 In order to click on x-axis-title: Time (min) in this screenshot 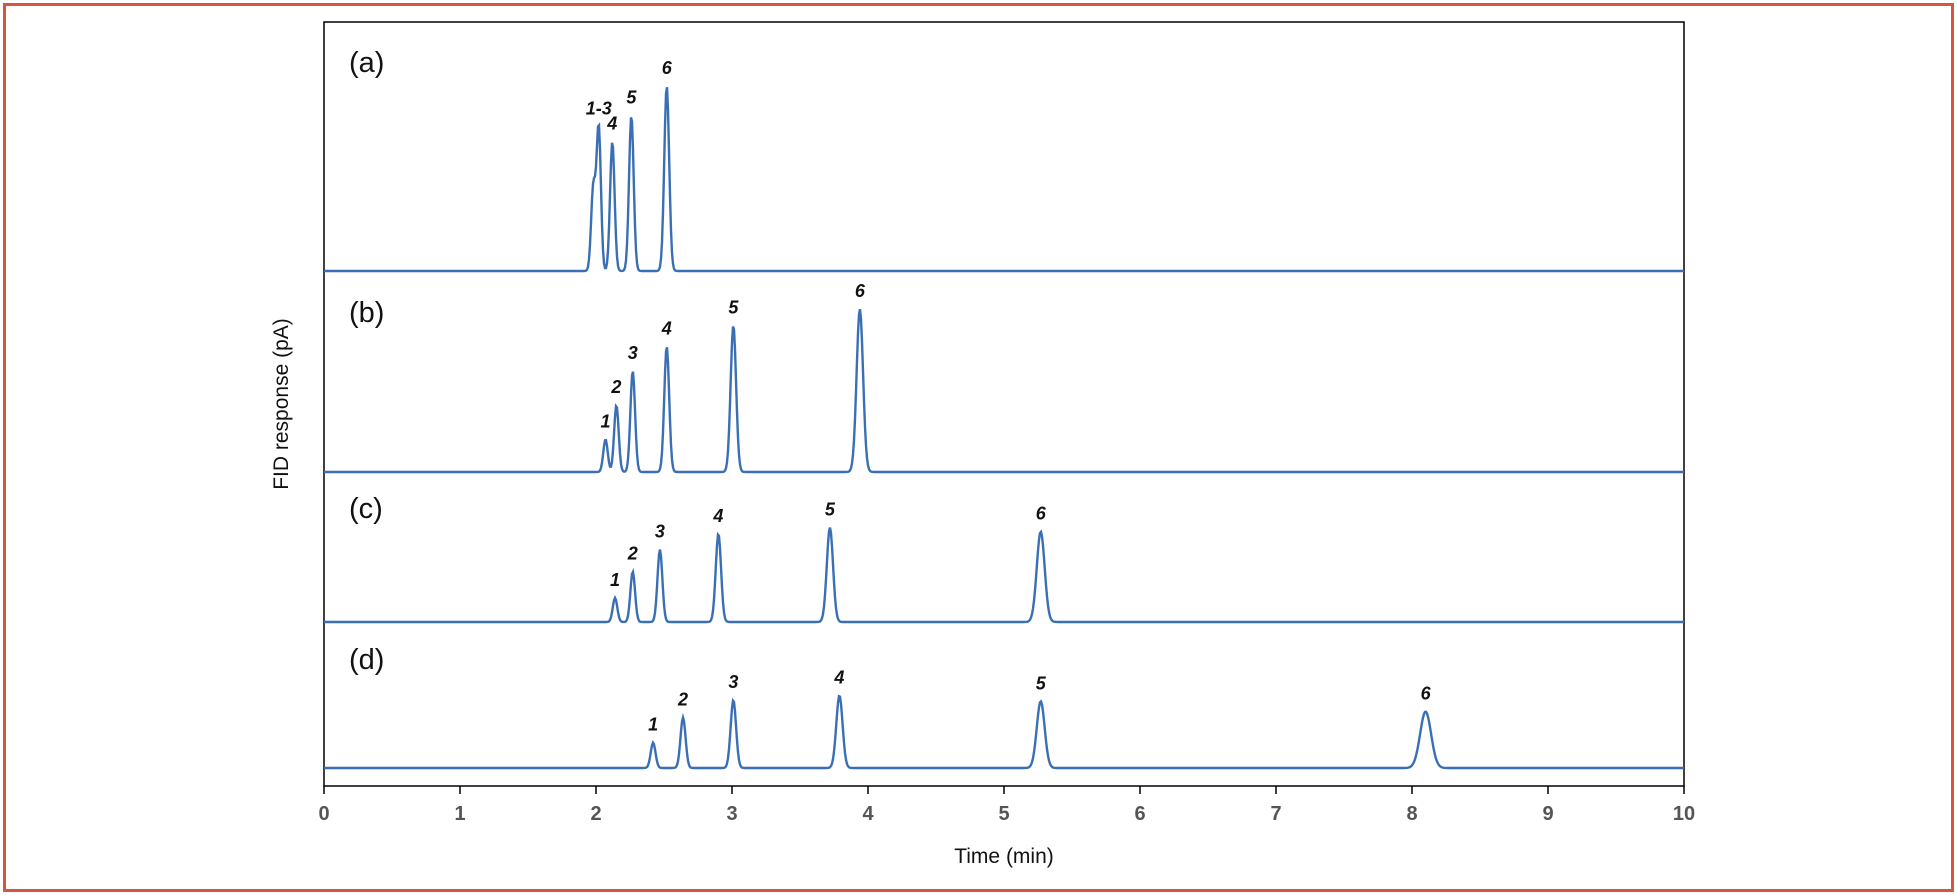, I will do `click(1004, 856)`.